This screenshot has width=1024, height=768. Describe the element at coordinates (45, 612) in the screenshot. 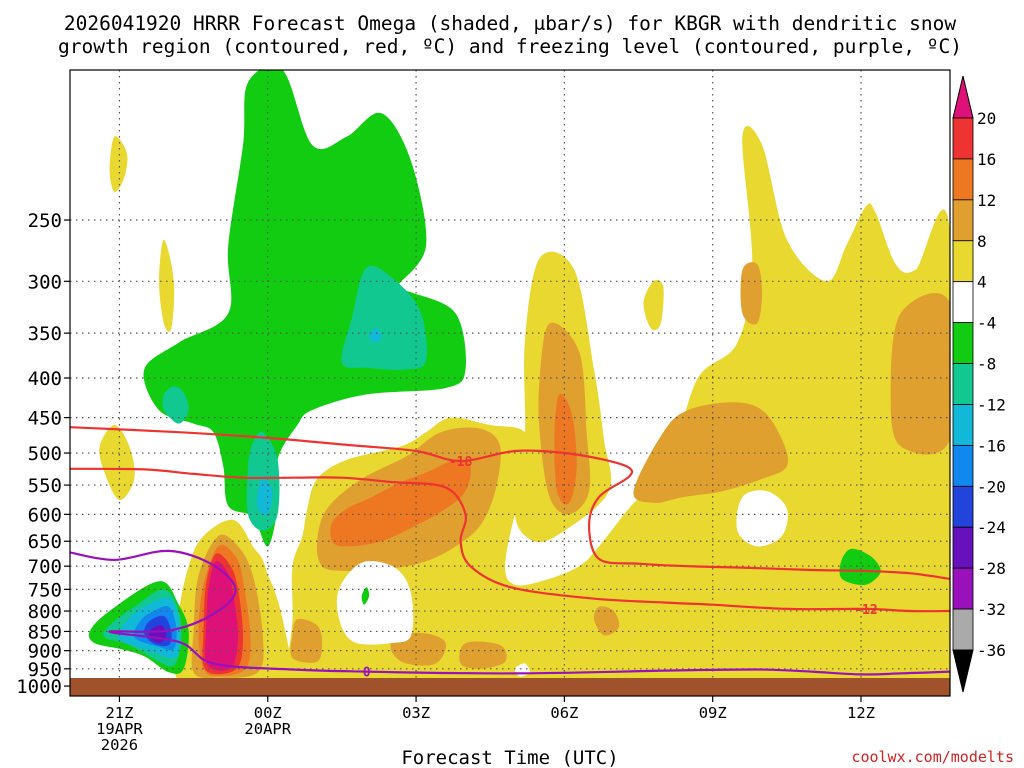

I see `y-tick-label-800: 800` at that location.